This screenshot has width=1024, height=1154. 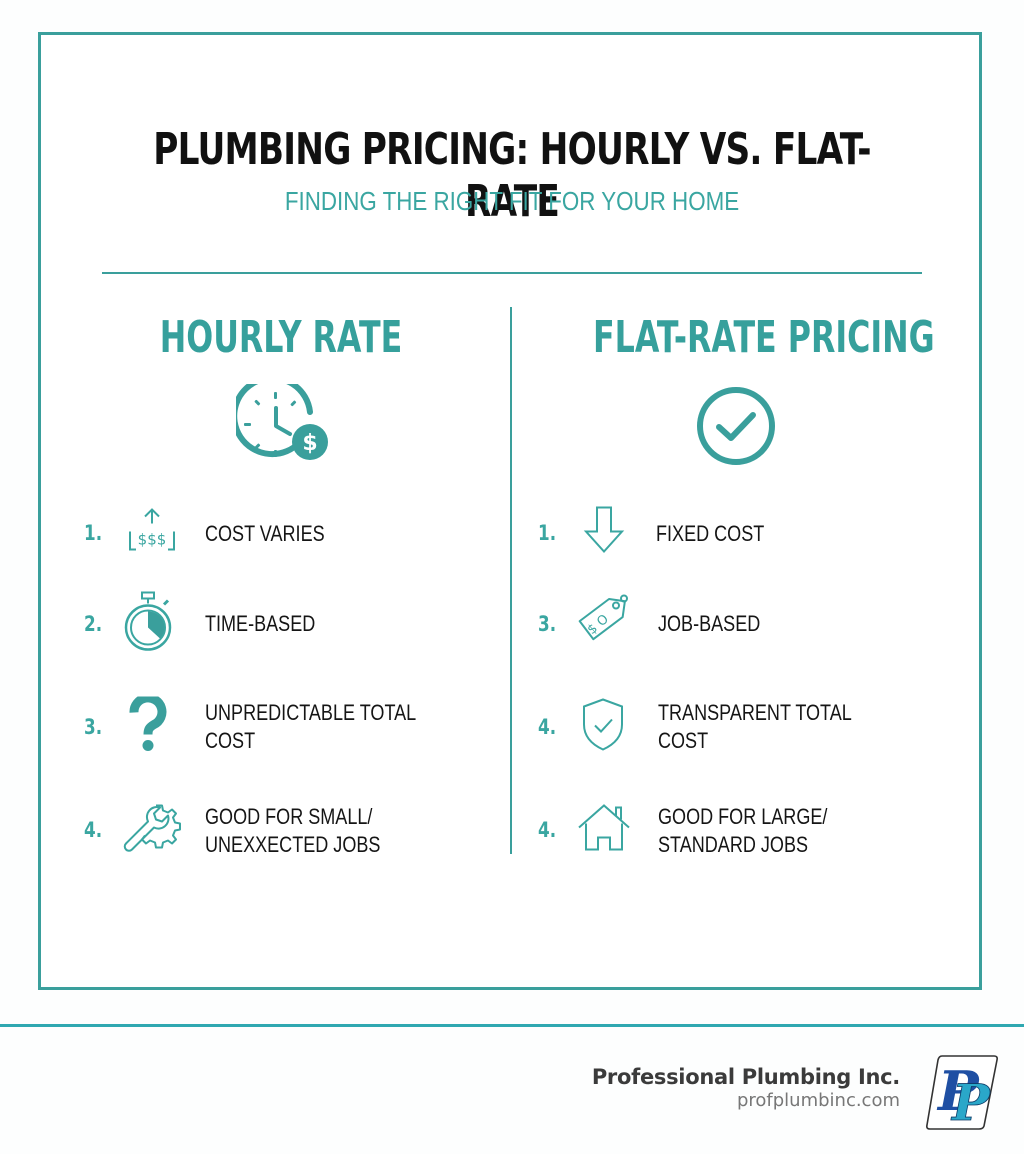 I want to click on company-website-link: profplumbinc.com, so click(x=818, y=1100).